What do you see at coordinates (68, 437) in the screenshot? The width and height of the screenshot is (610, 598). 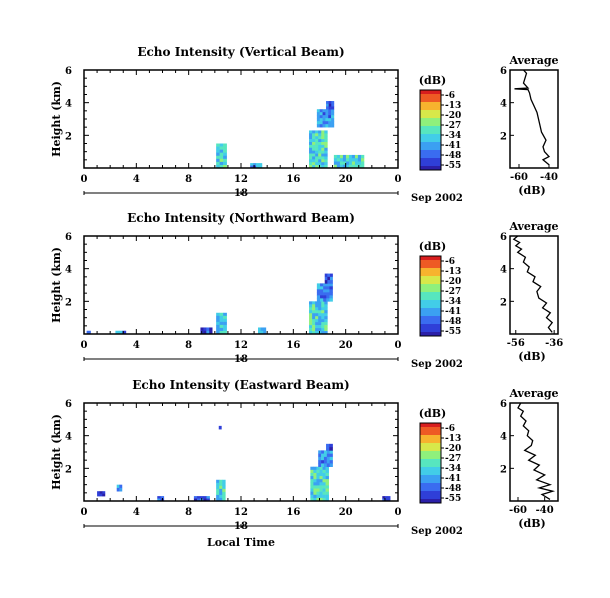 I see `y-tick-label: 4` at bounding box center [68, 437].